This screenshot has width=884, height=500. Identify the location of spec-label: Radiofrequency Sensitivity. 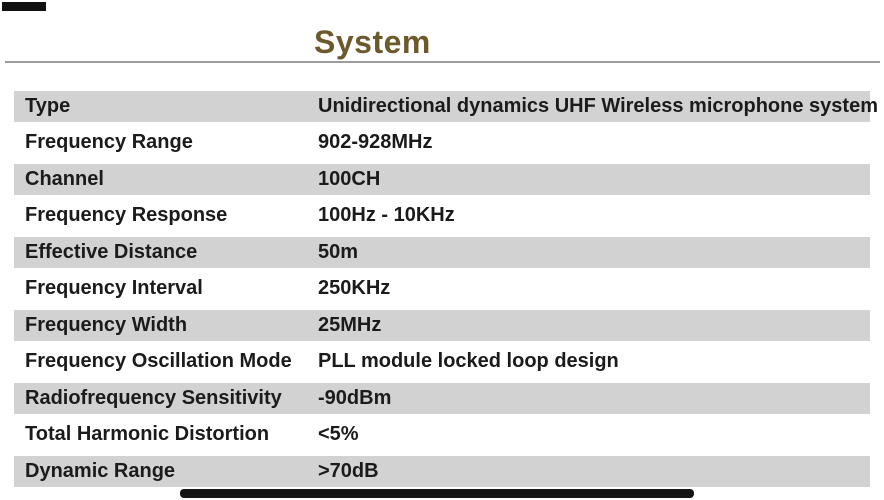
(153, 397).